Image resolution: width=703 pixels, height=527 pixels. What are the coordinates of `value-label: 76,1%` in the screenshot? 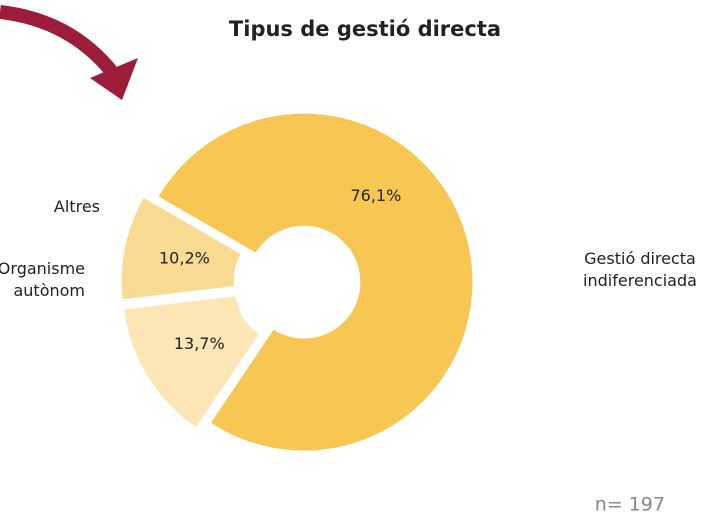 It's located at (375, 195).